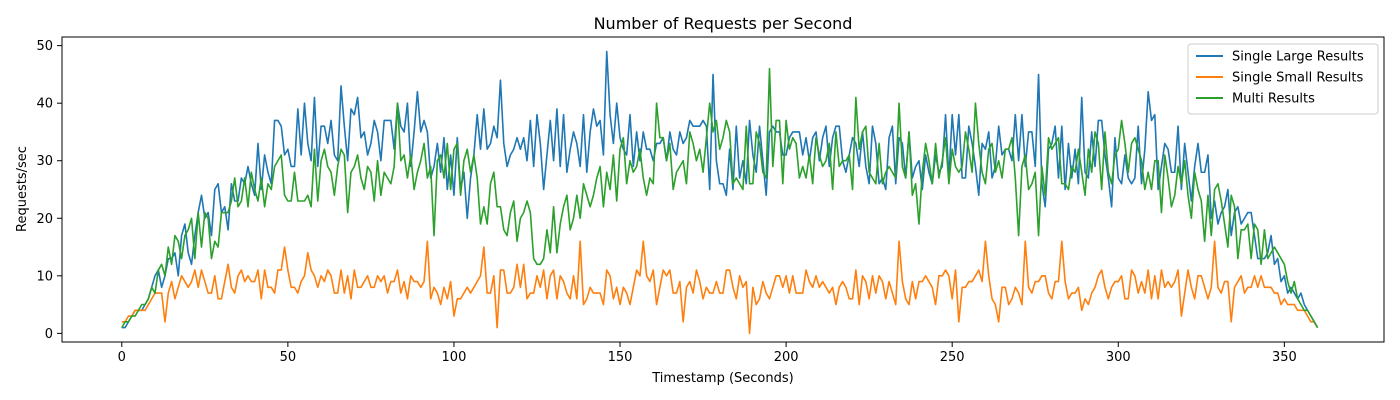 This screenshot has height=400, width=1400. Describe the element at coordinates (44, 276) in the screenshot. I see `y-tick-label: 10` at that location.